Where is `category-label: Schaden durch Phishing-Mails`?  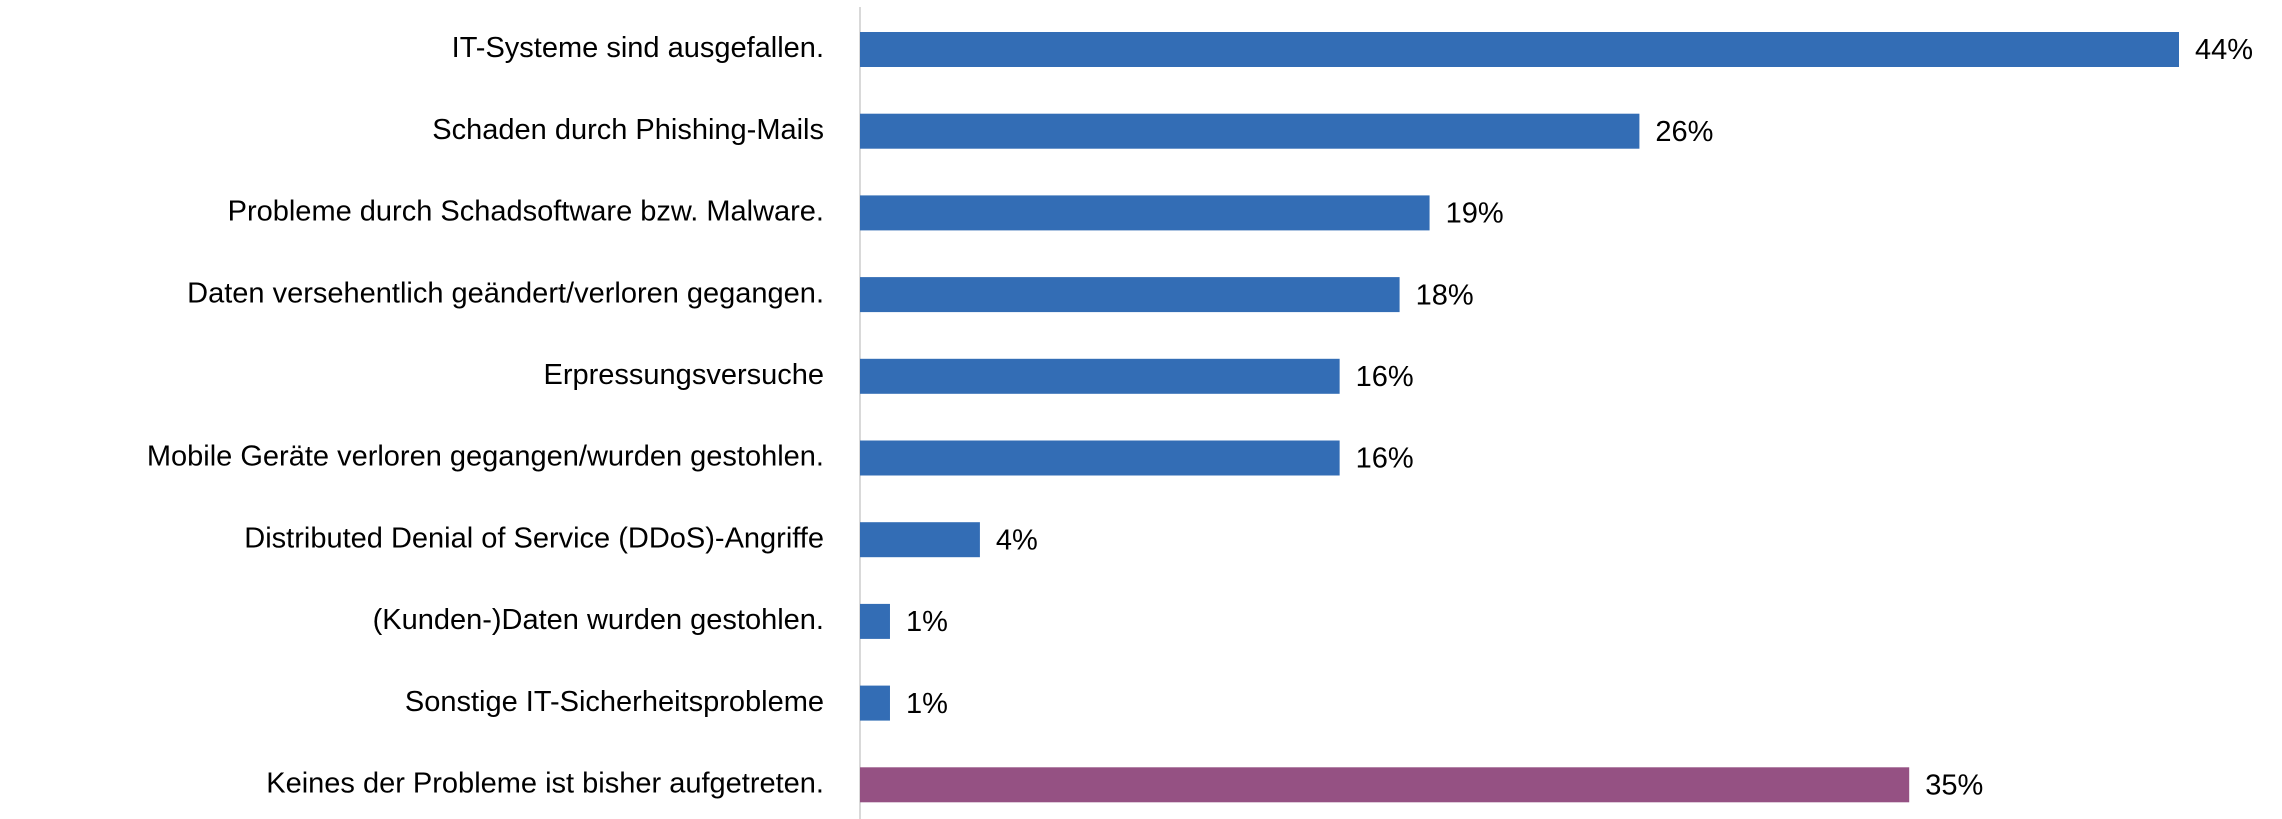 category-label: Schaden durch Phishing-Mails is located at coordinates (628, 130).